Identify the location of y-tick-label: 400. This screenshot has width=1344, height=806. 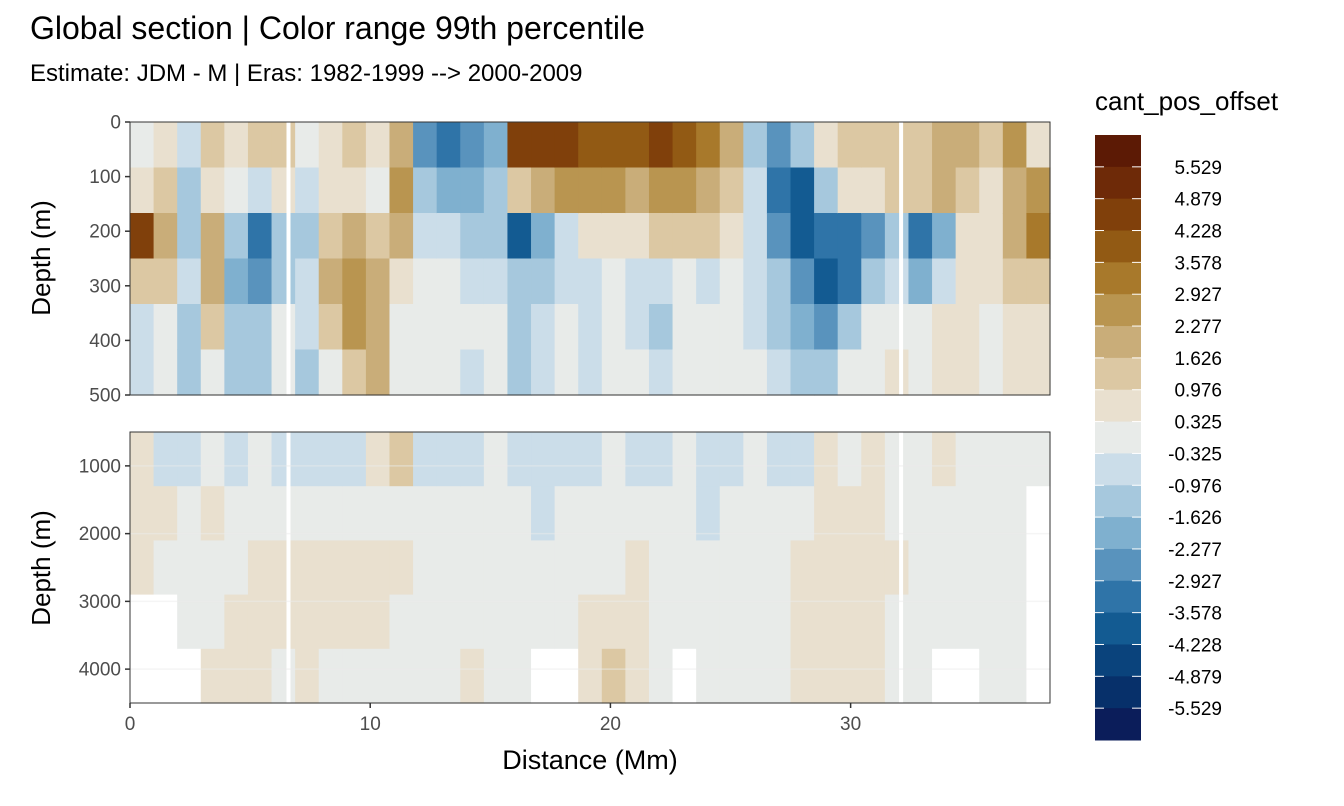
(105, 341).